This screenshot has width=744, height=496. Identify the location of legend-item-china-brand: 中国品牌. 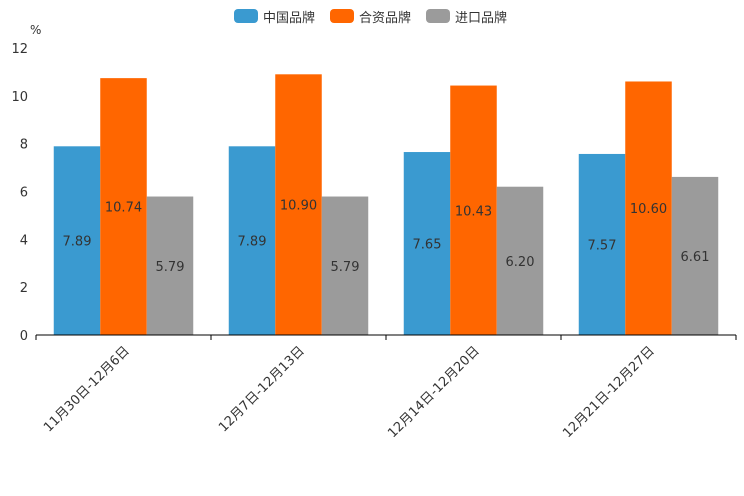
(274, 16).